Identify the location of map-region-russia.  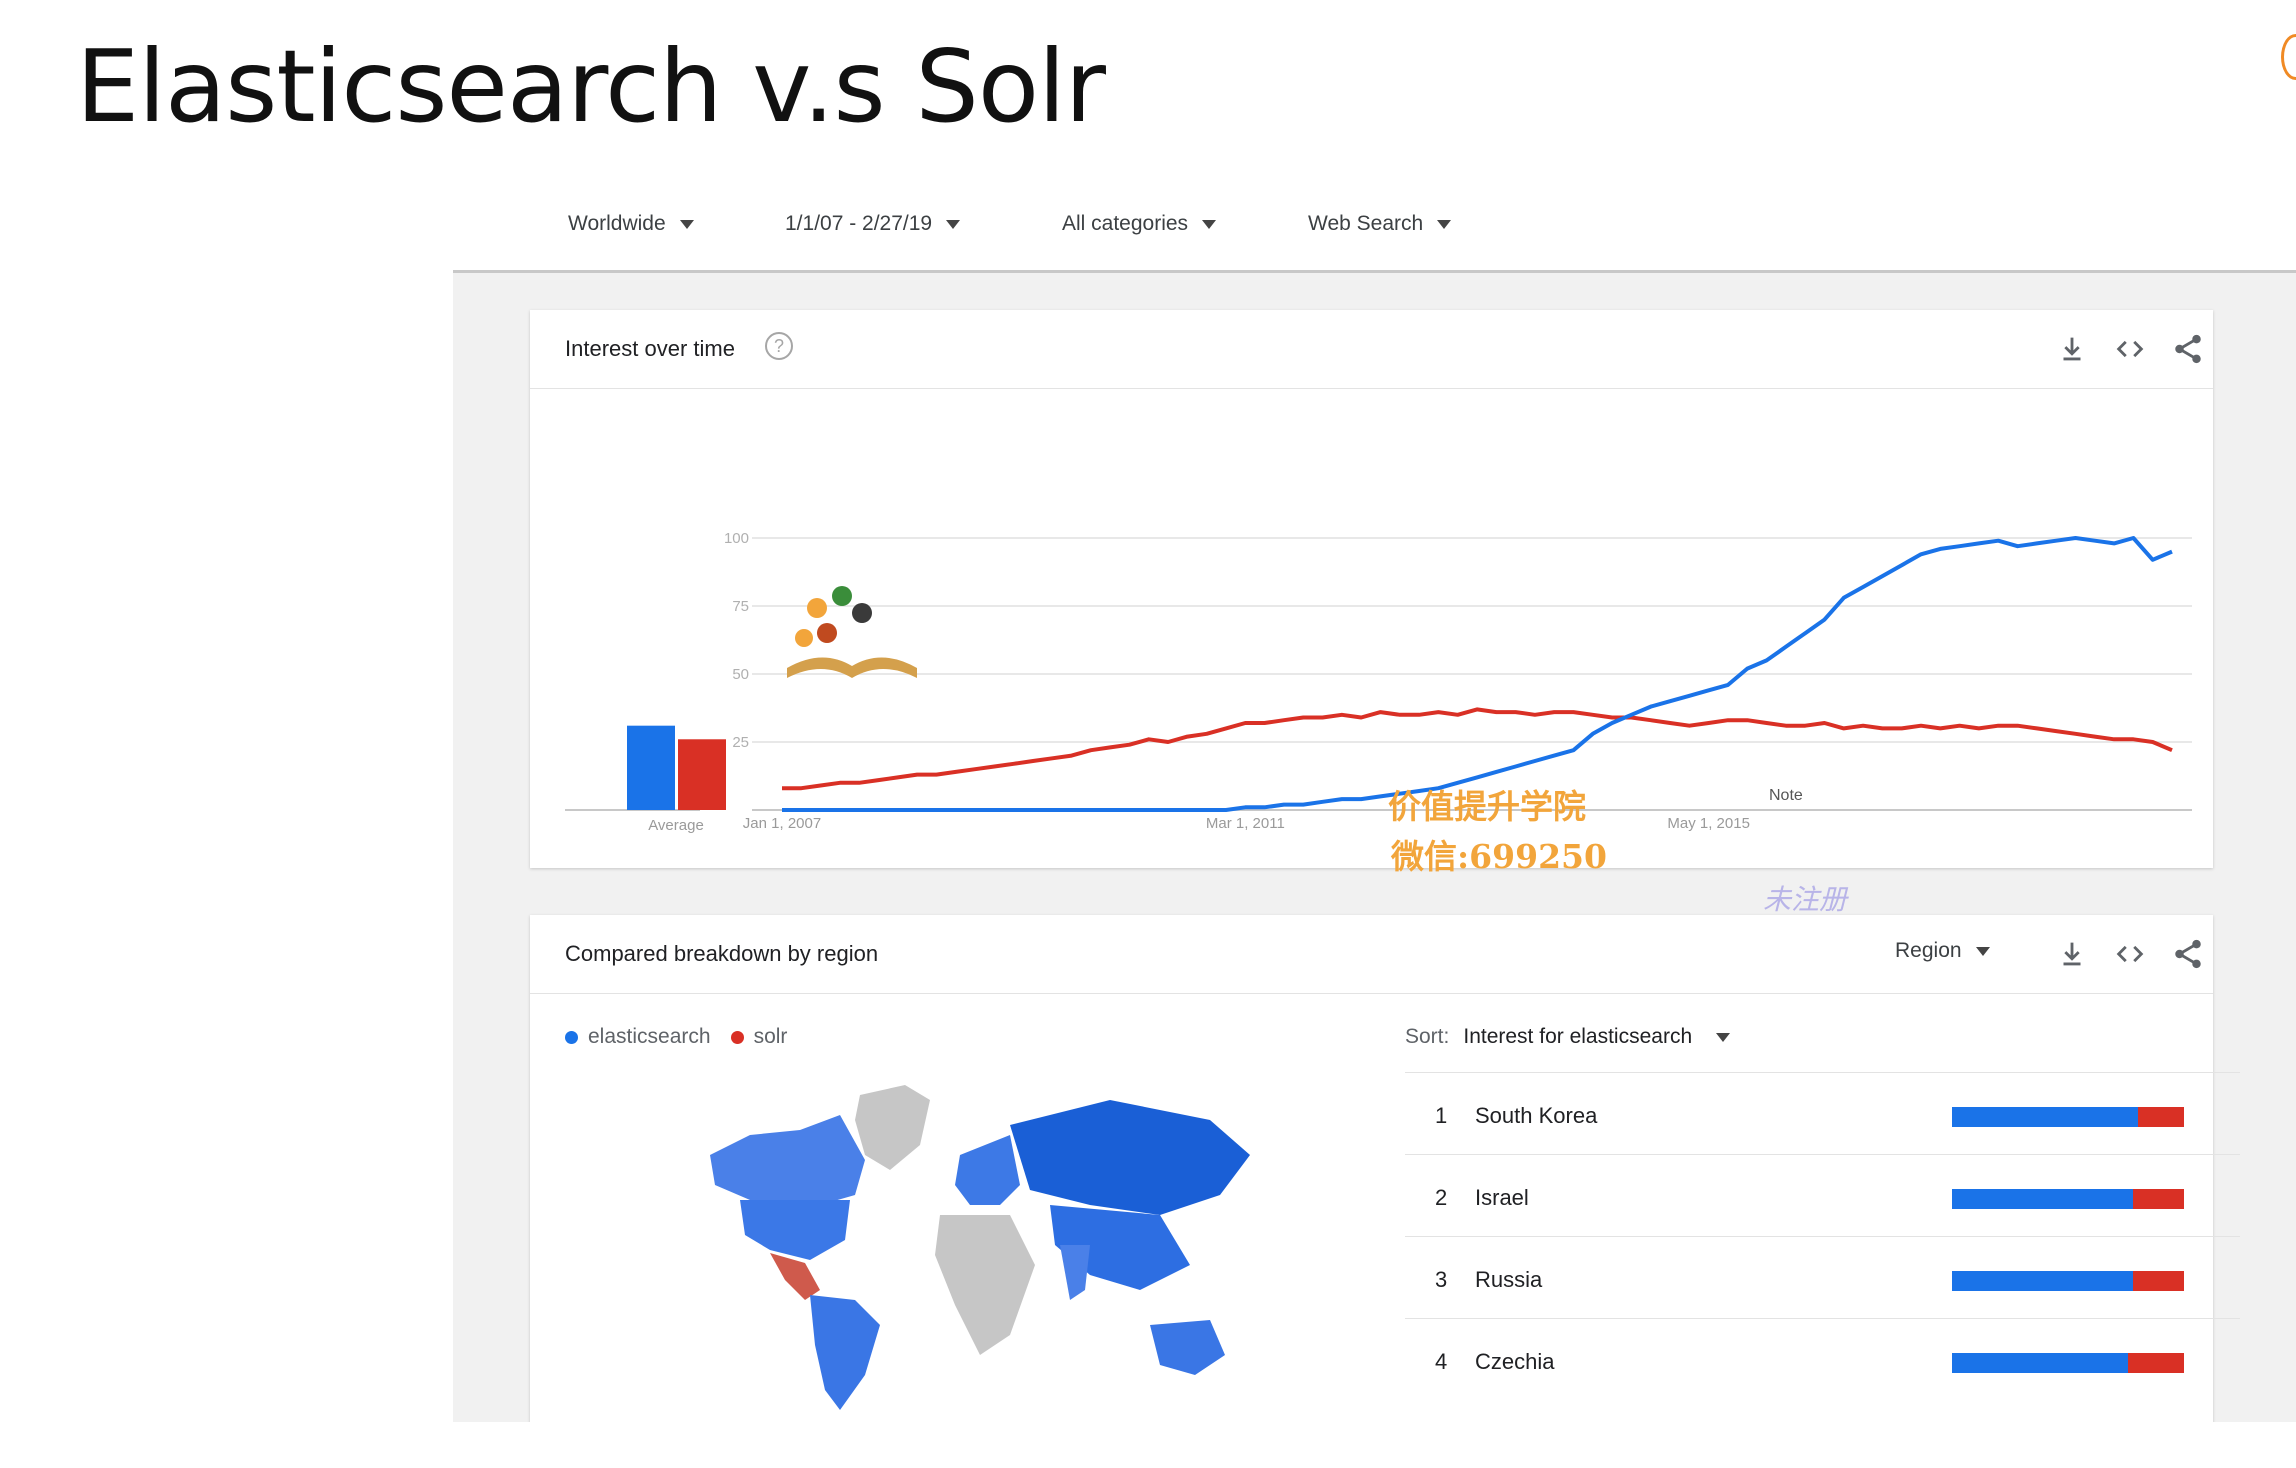
(1130, 1157).